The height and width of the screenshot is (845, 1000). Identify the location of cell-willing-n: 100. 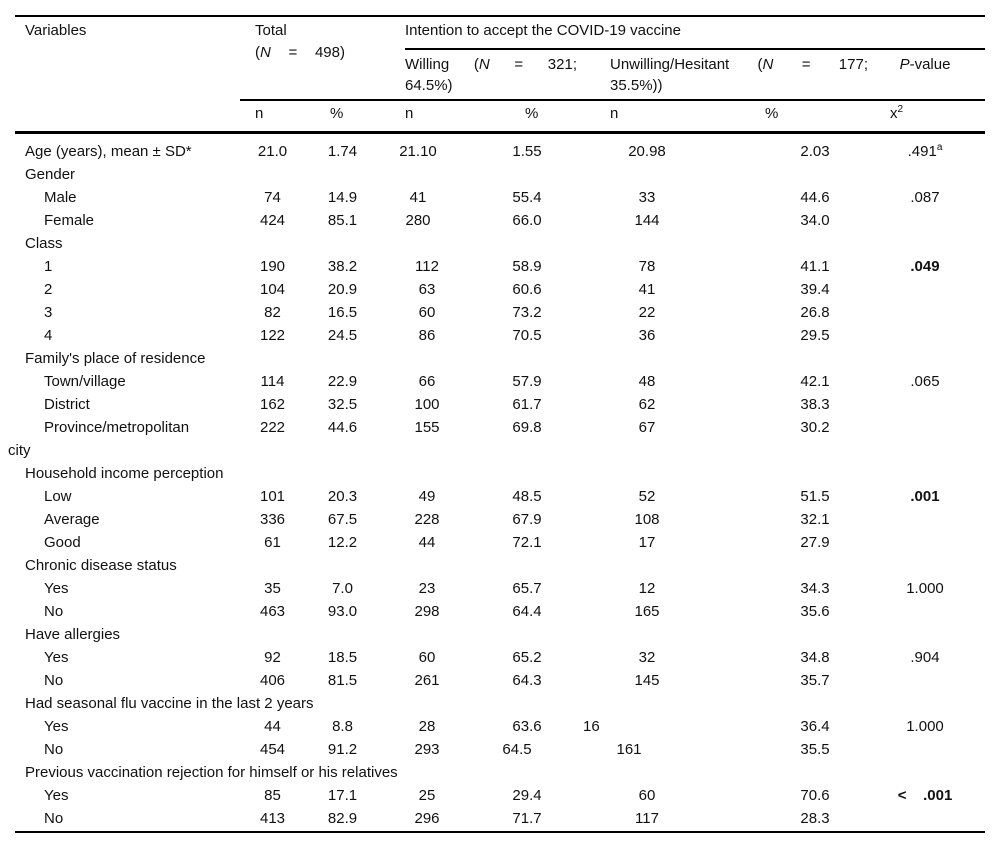
(427, 404).